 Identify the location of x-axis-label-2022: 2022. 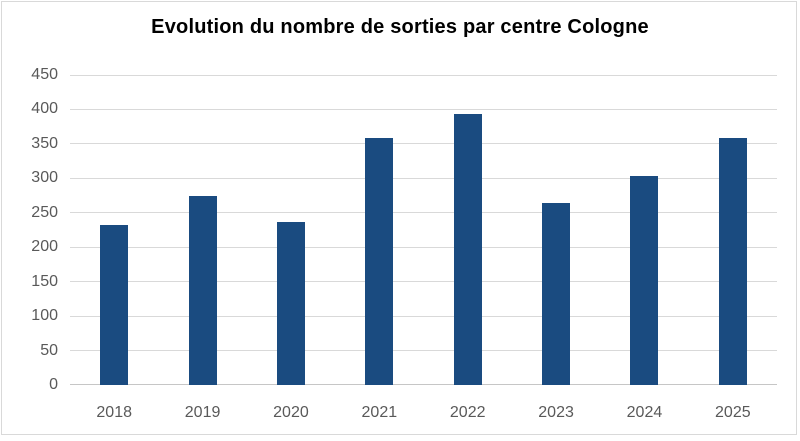
(467, 412).